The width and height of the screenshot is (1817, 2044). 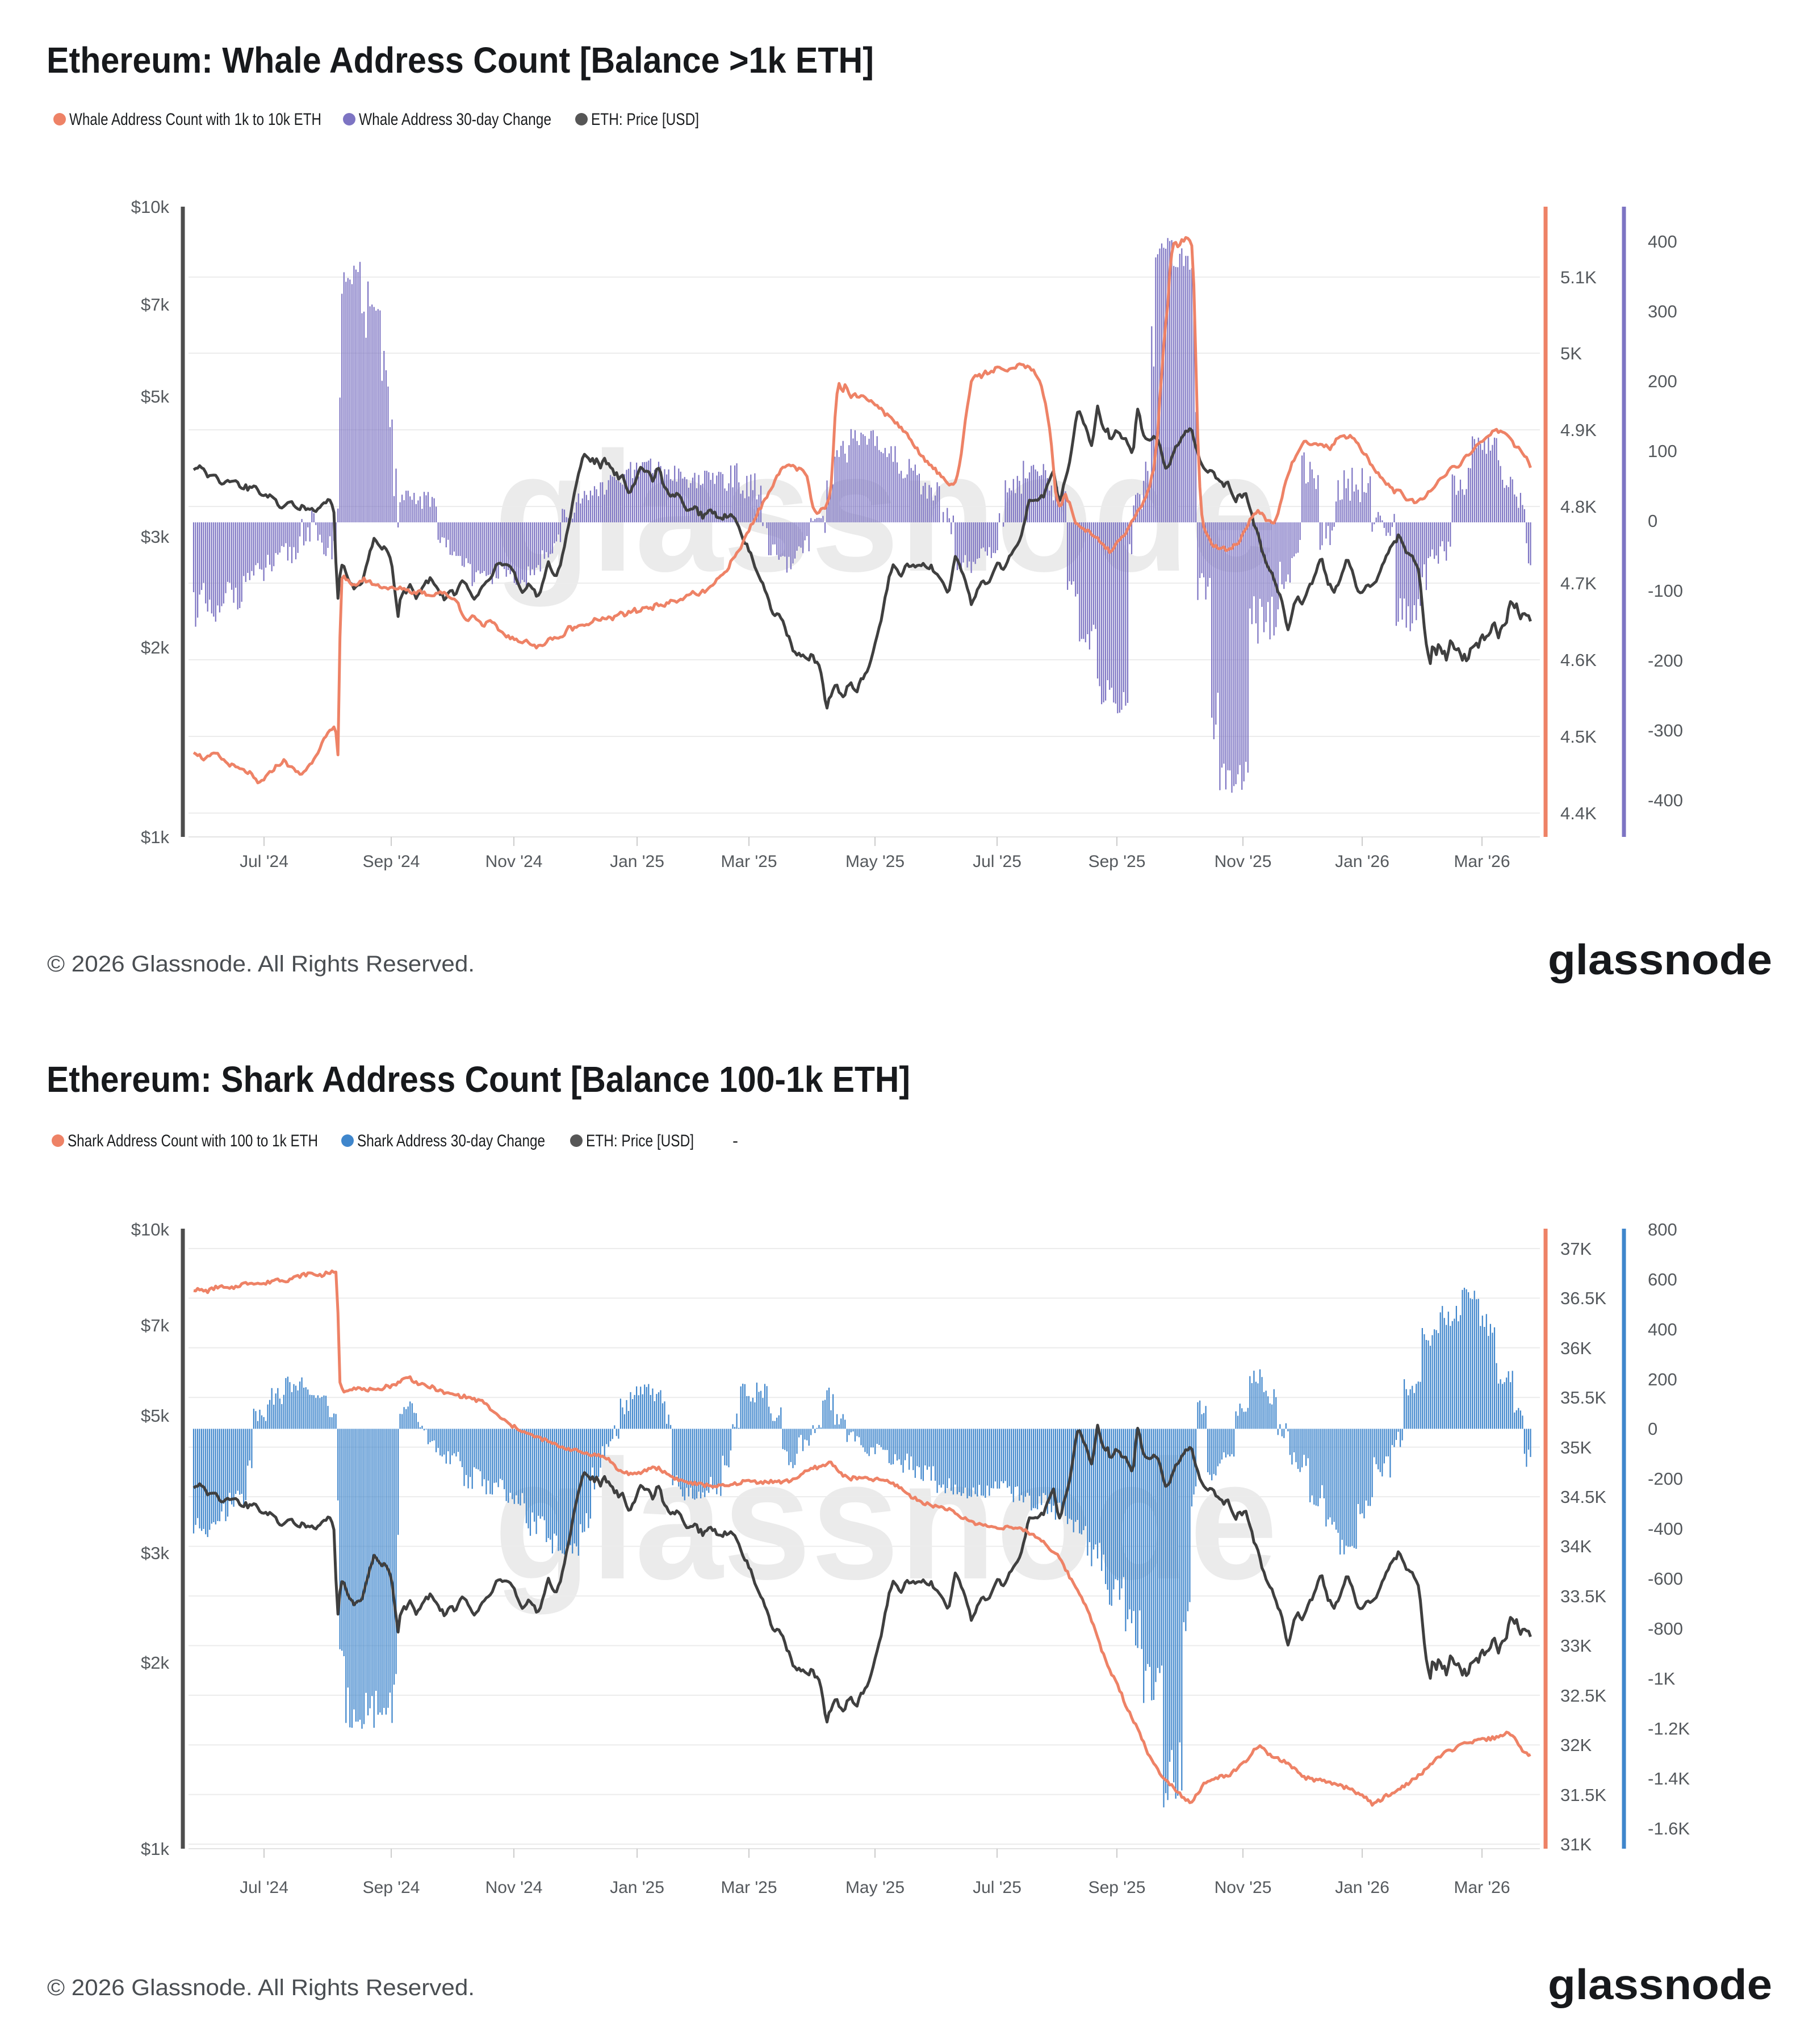 What do you see at coordinates (1583, 1298) in the screenshot?
I see `svg-text: 36.5K` at bounding box center [1583, 1298].